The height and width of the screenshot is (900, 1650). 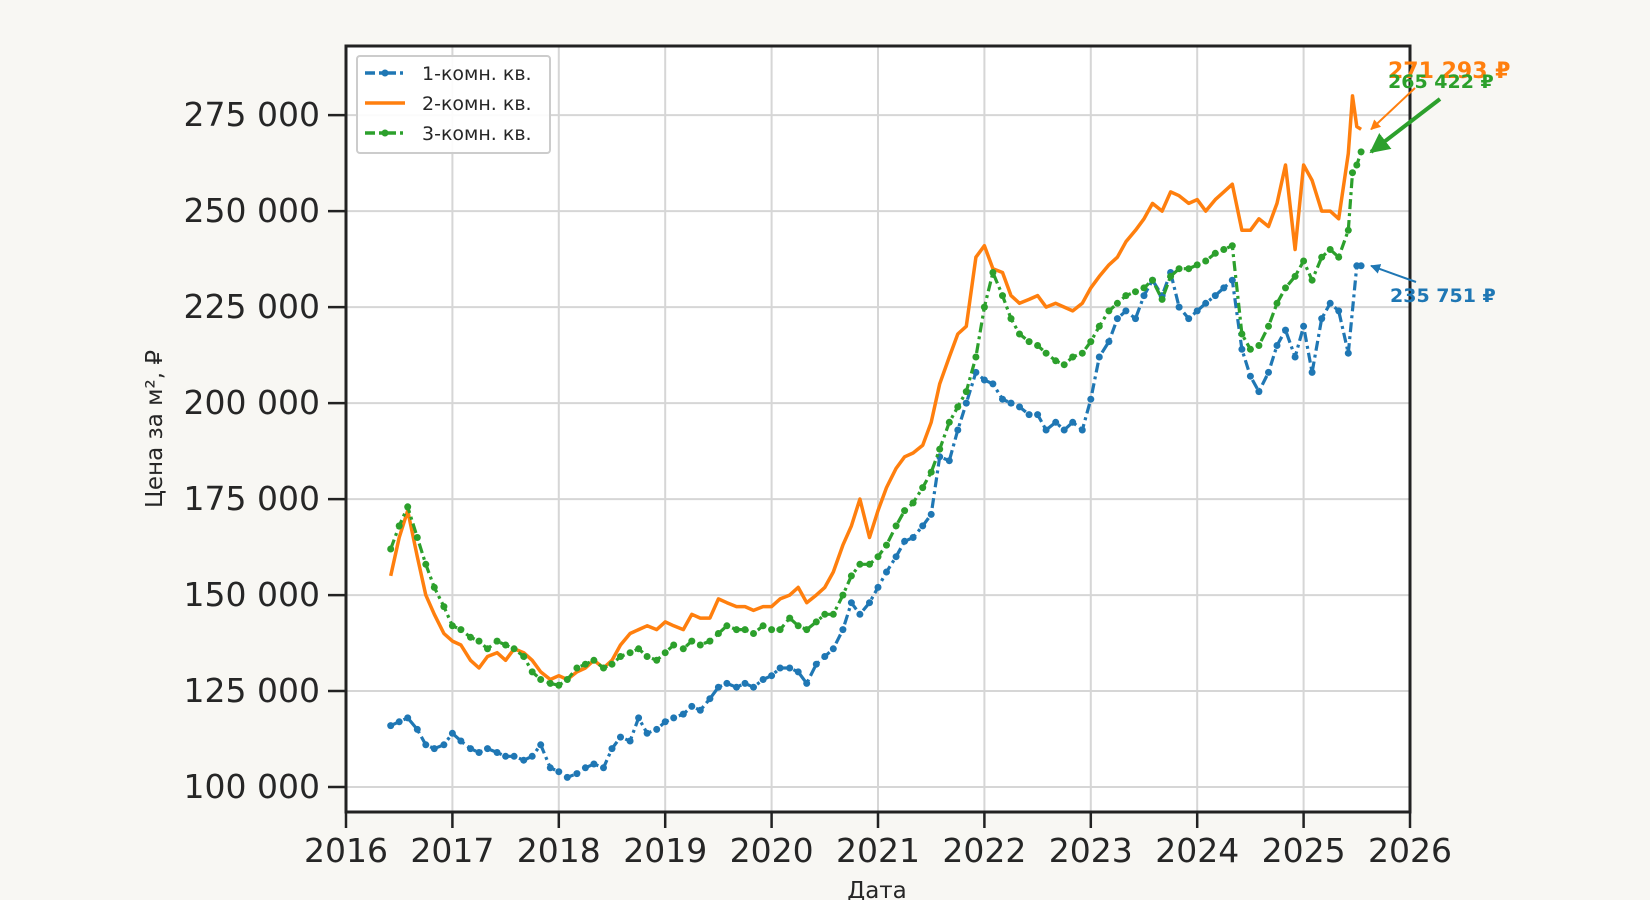 I want to click on x-tick-label: 2023, so click(x=1091, y=850).